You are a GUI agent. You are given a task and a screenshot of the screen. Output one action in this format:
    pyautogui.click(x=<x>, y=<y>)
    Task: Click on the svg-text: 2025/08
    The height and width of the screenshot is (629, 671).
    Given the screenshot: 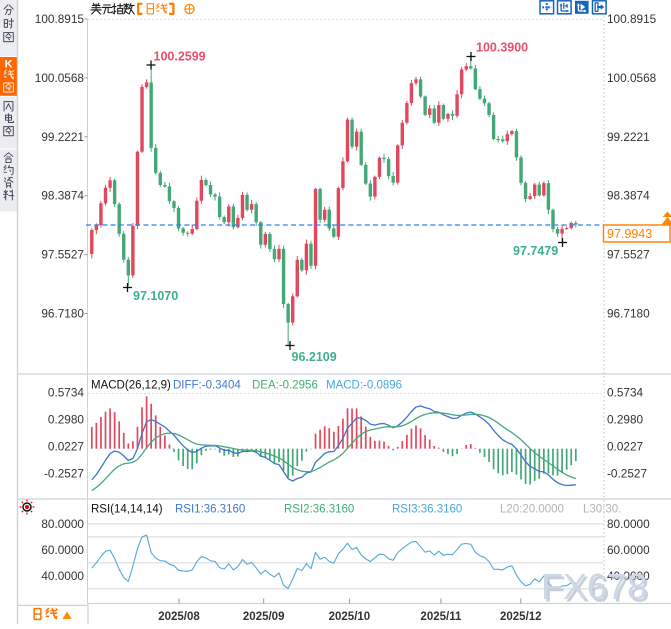 What is the action you would take?
    pyautogui.click(x=179, y=617)
    